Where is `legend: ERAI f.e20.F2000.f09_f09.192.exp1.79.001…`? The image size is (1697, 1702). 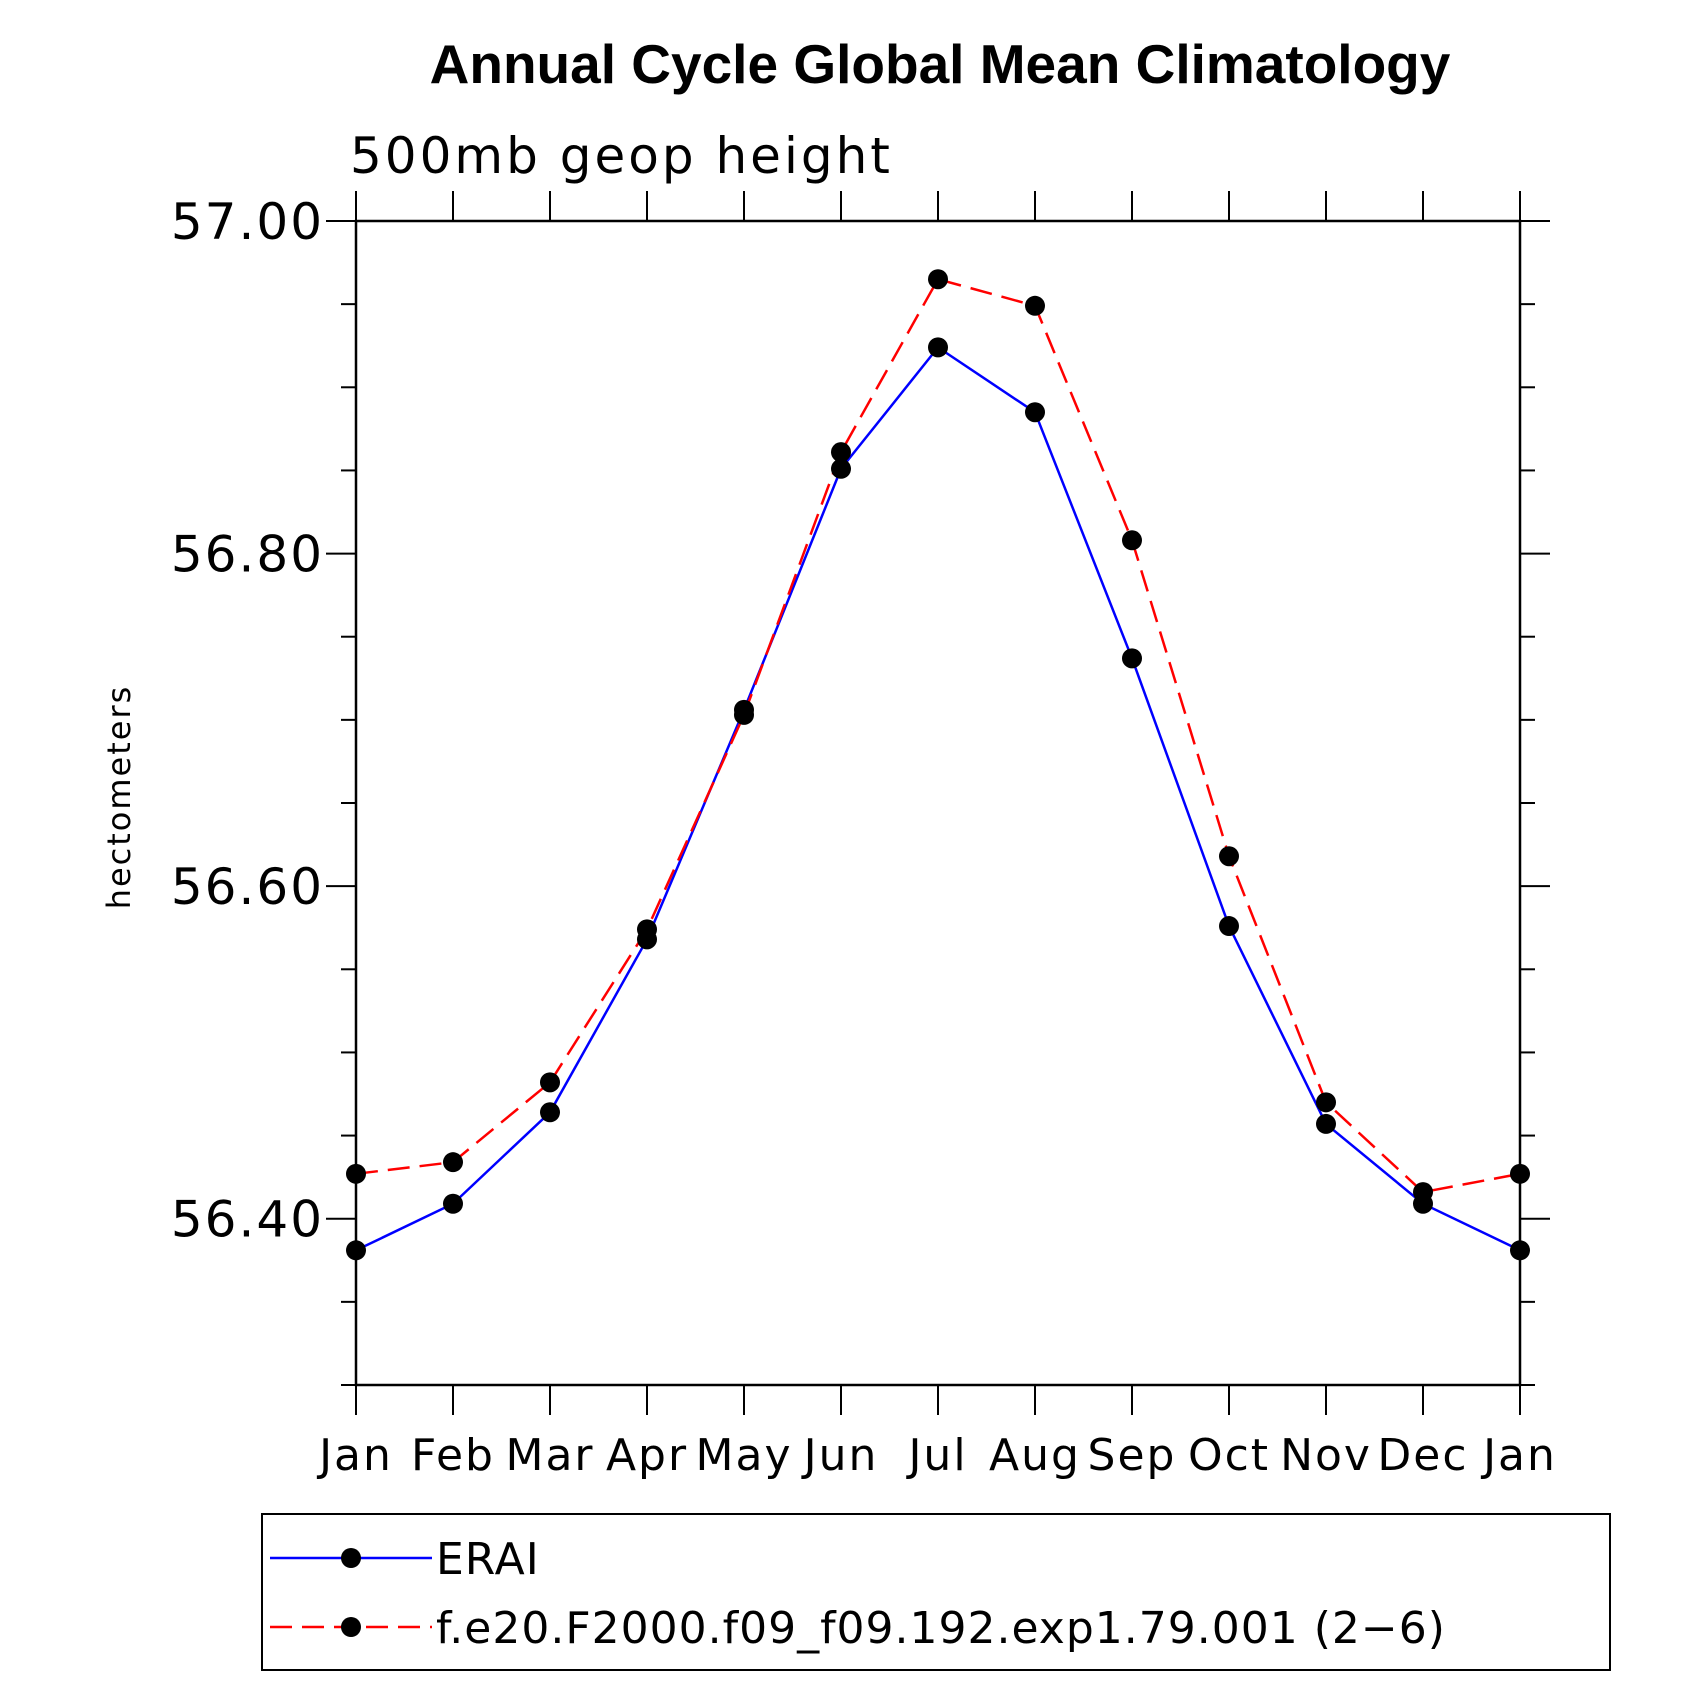
legend: ERAI f.e20.F2000.f09_f09.192.exp1.79.001… is located at coordinates (936, 1592).